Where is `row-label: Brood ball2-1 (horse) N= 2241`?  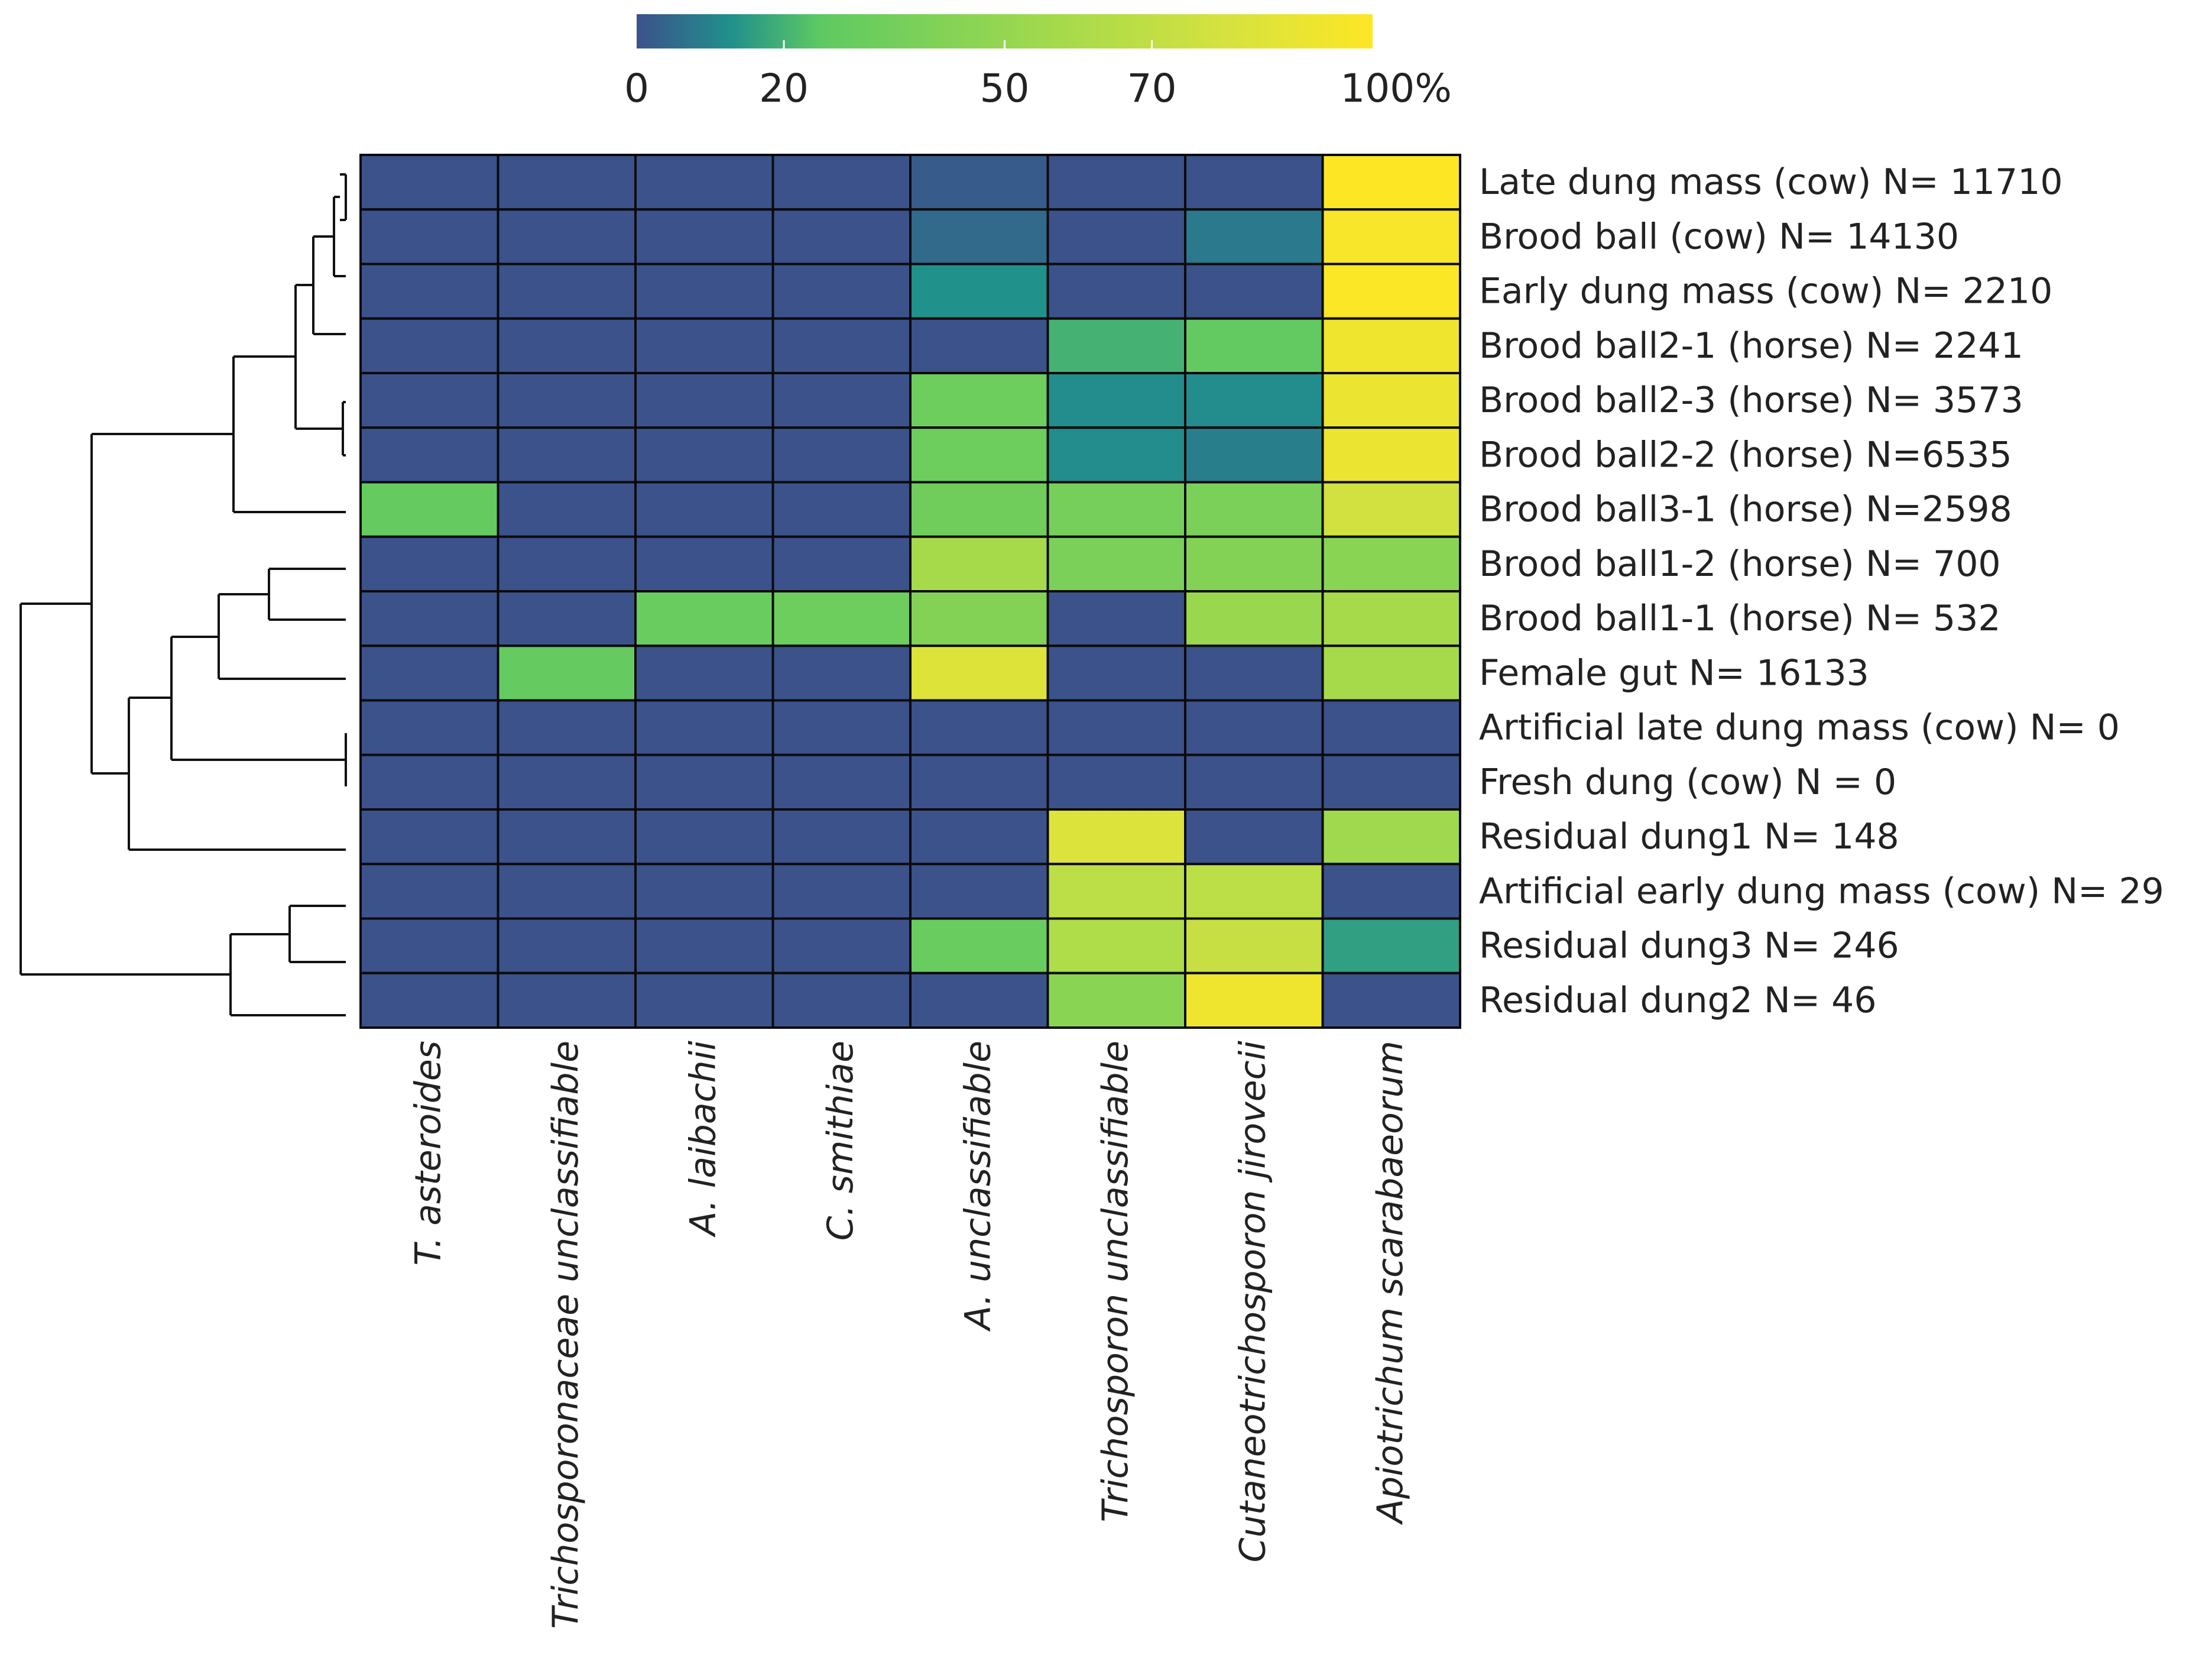
row-label: Brood ball2-1 (horse) N= 2241 is located at coordinates (1751, 346).